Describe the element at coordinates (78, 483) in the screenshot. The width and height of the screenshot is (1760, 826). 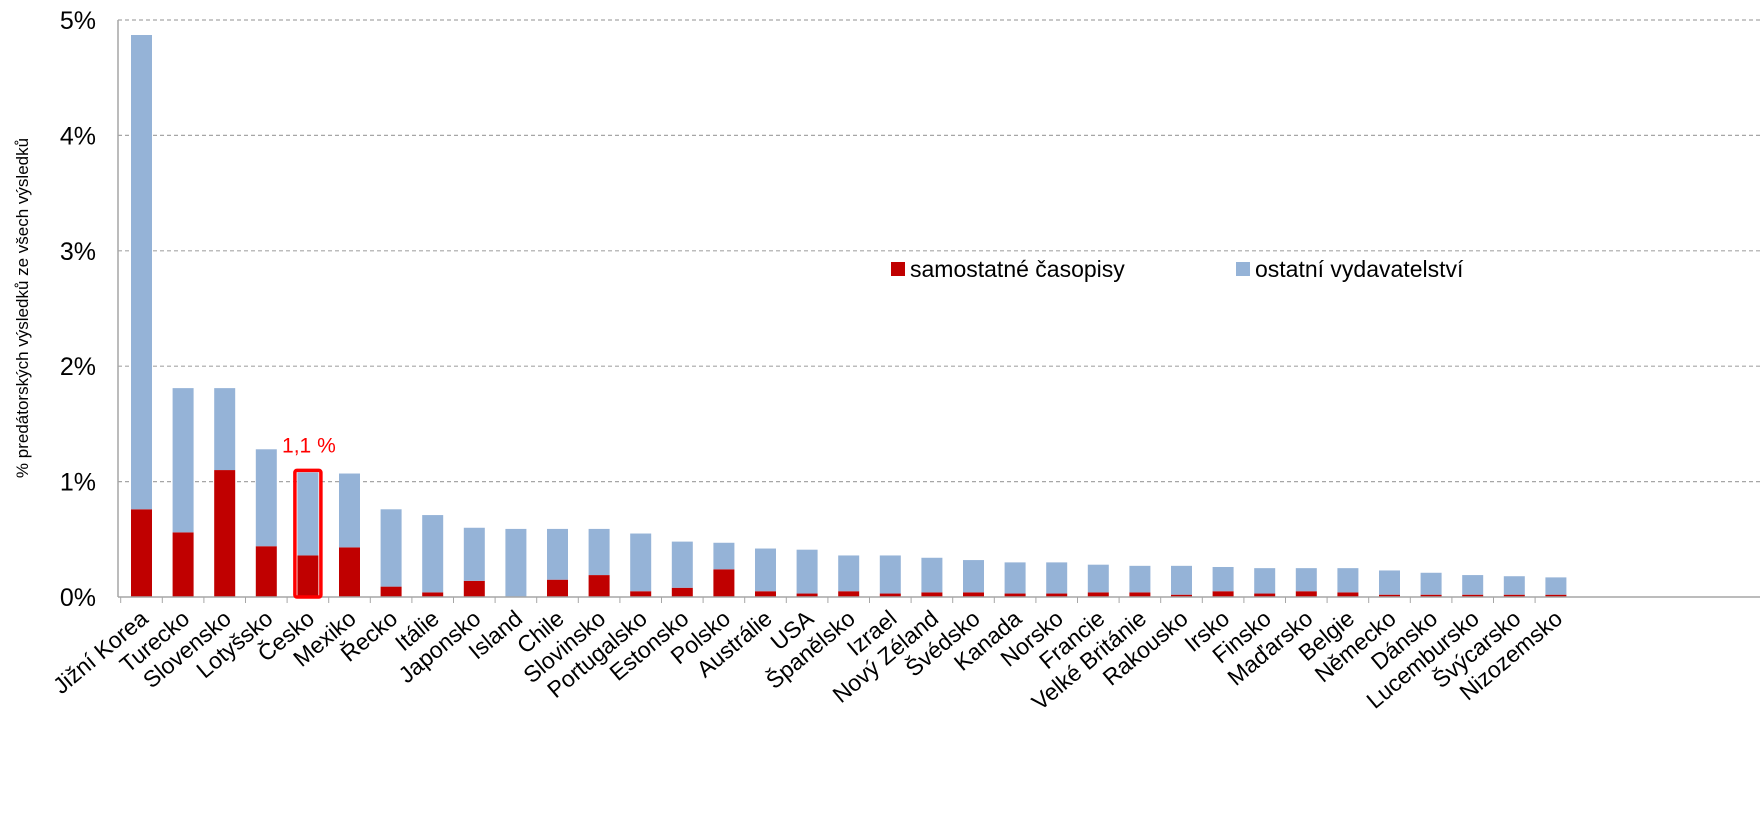
I see `y-tick-label: 1%` at that location.